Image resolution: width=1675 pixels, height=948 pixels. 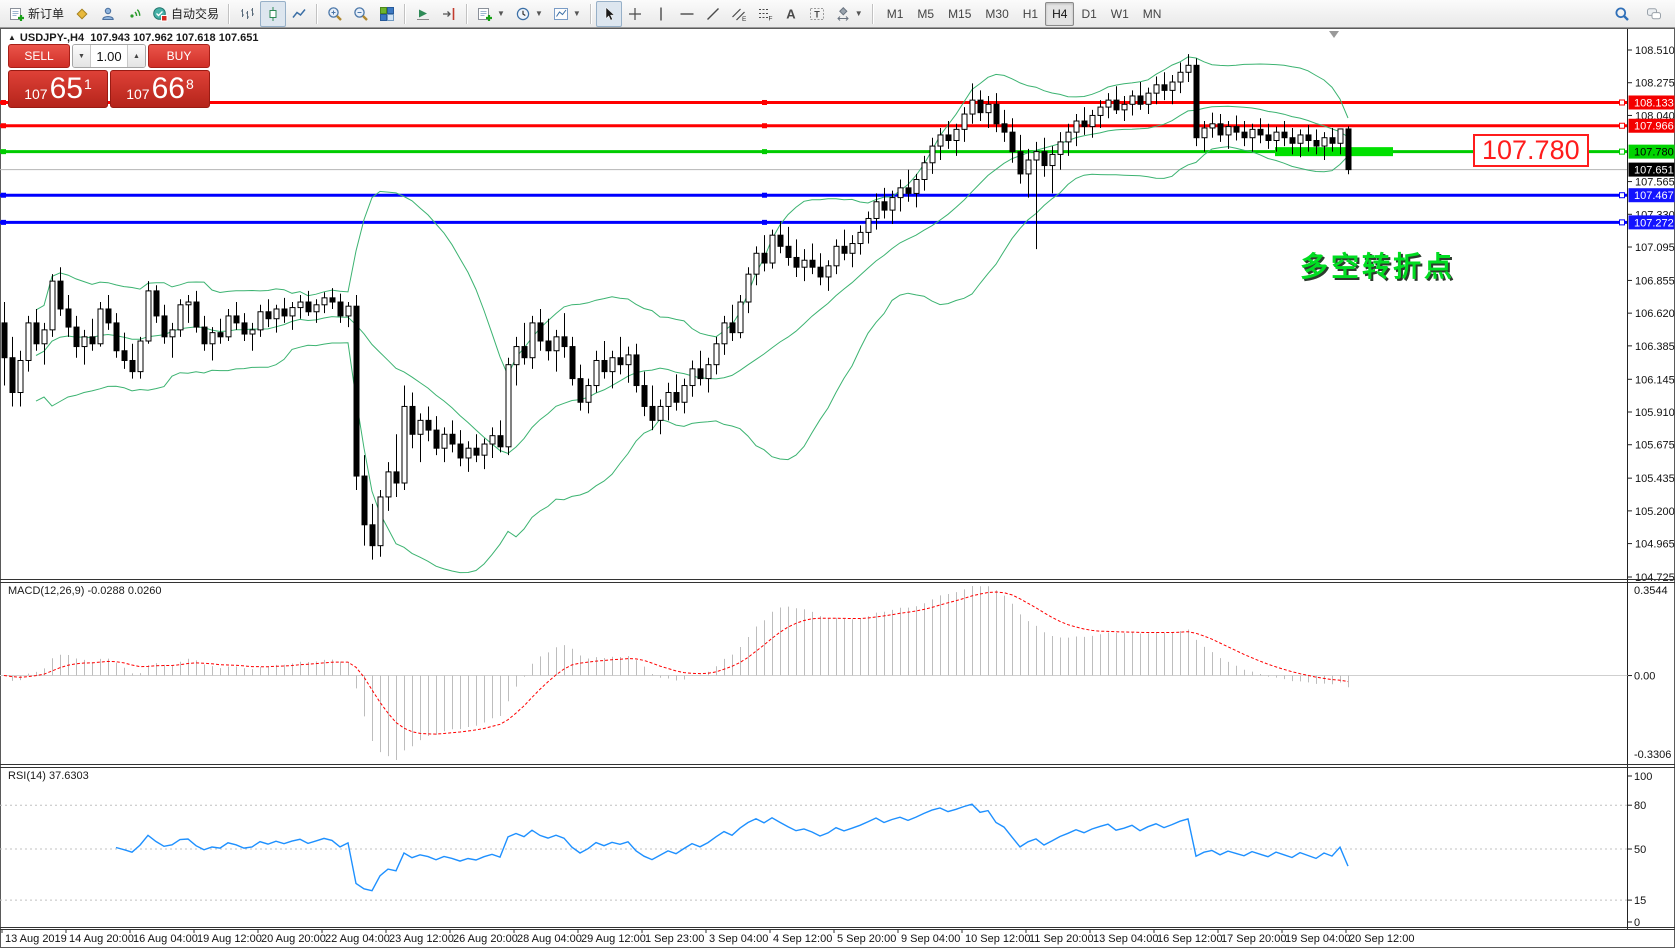 I want to click on auto-scroll-button, so click(x=423, y=14).